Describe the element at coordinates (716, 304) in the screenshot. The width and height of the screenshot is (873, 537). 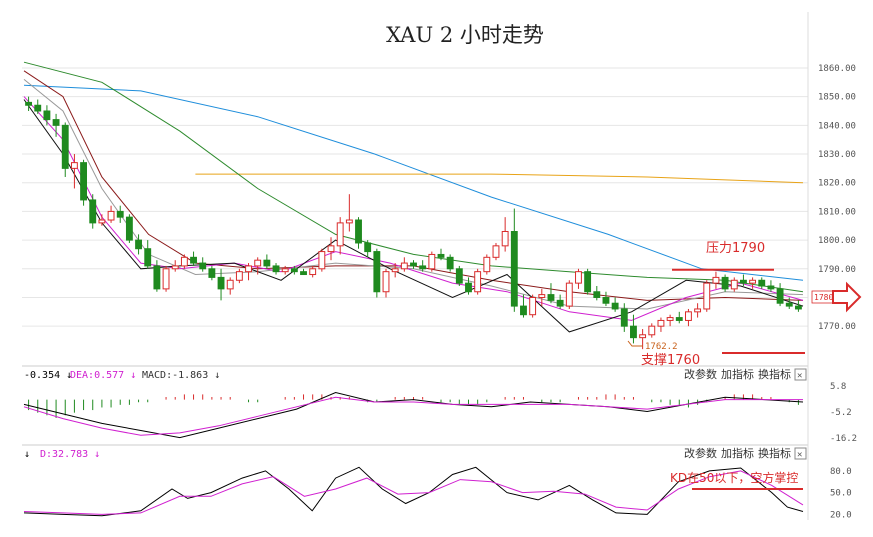
I see `price-annotations: 压力1790 支撑1760 1762.2` at that location.